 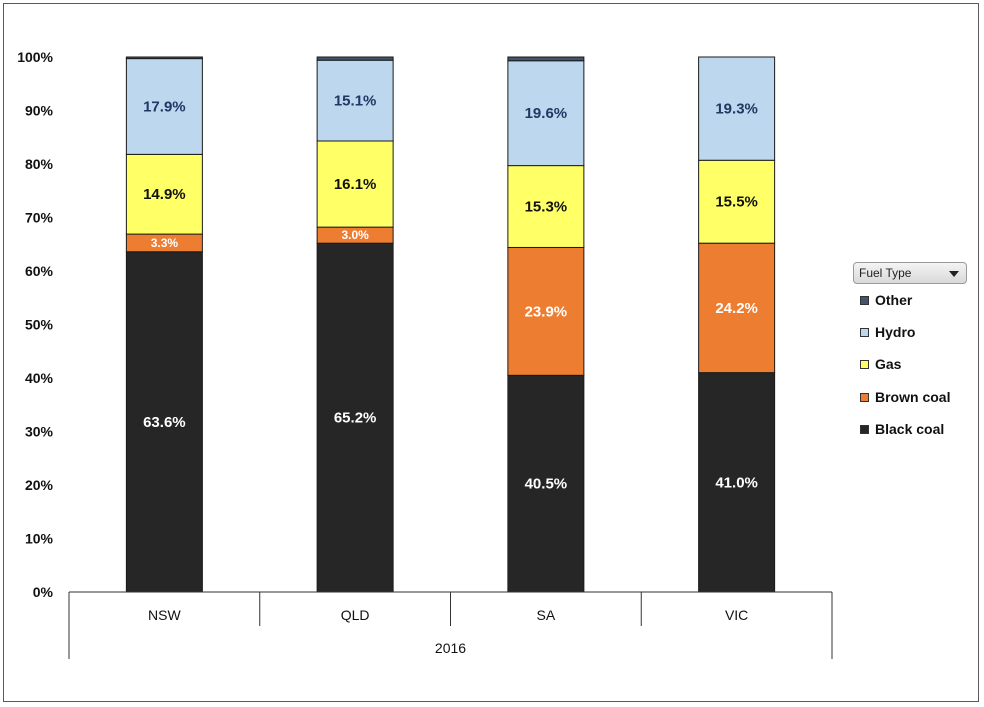 I want to click on bar-nsw-other, so click(x=164, y=58).